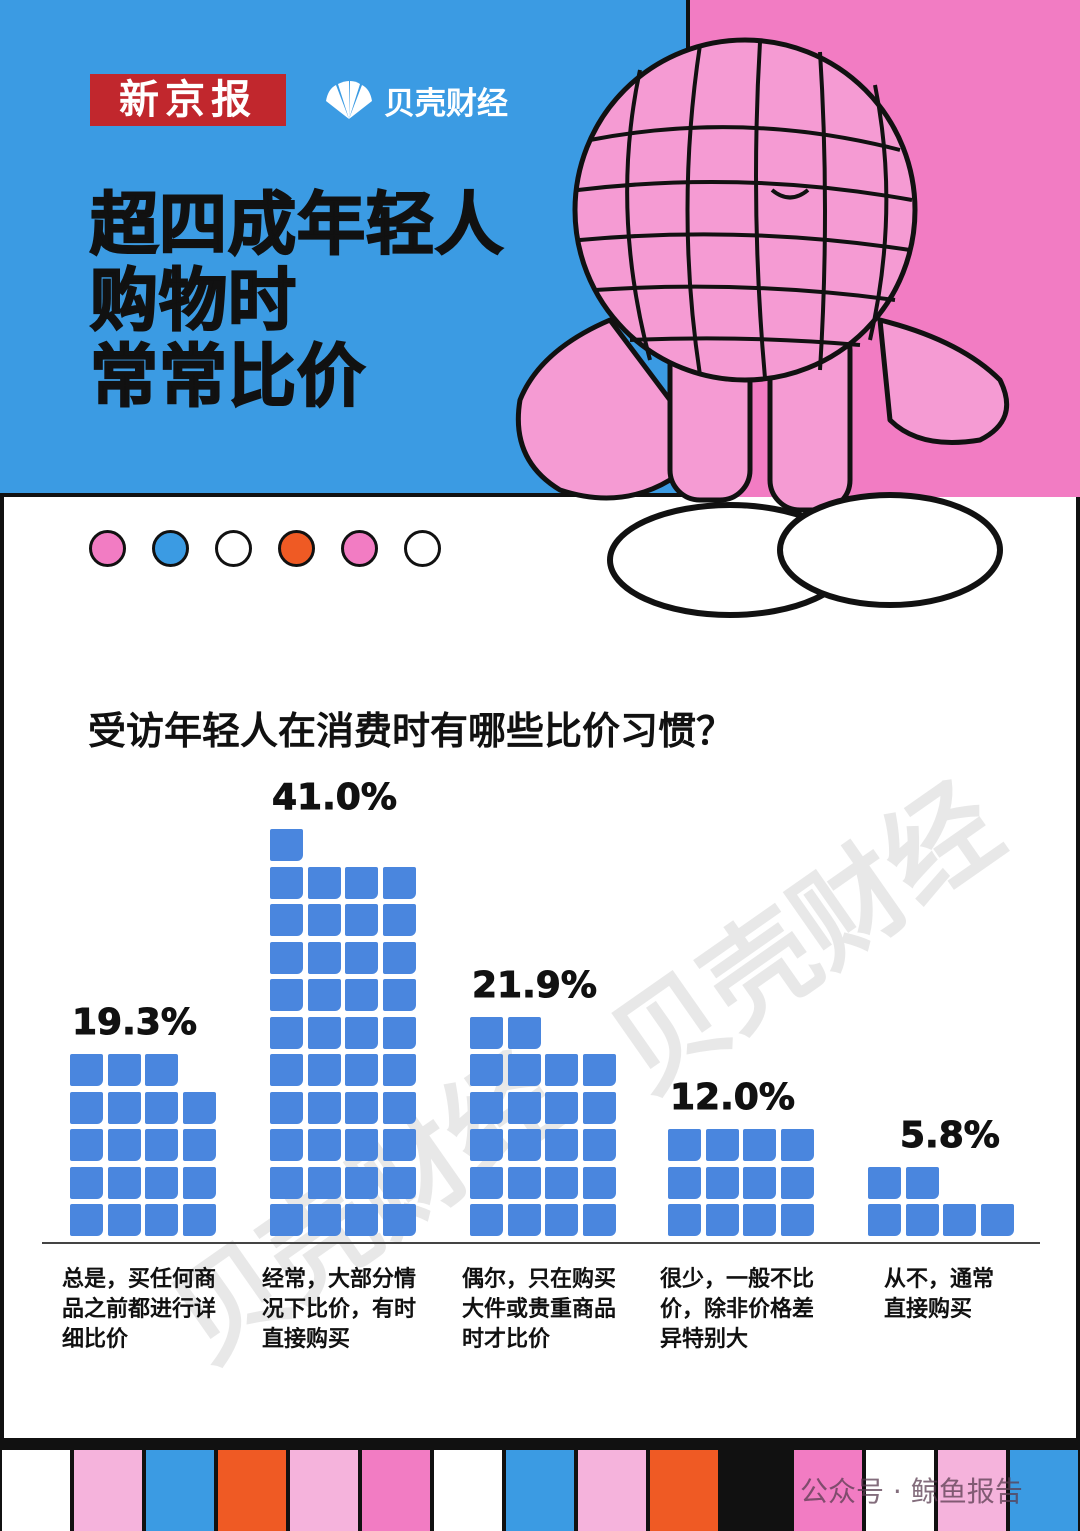 The width and height of the screenshot is (1080, 1531). I want to click on x-axis-line, so click(541, 1243).